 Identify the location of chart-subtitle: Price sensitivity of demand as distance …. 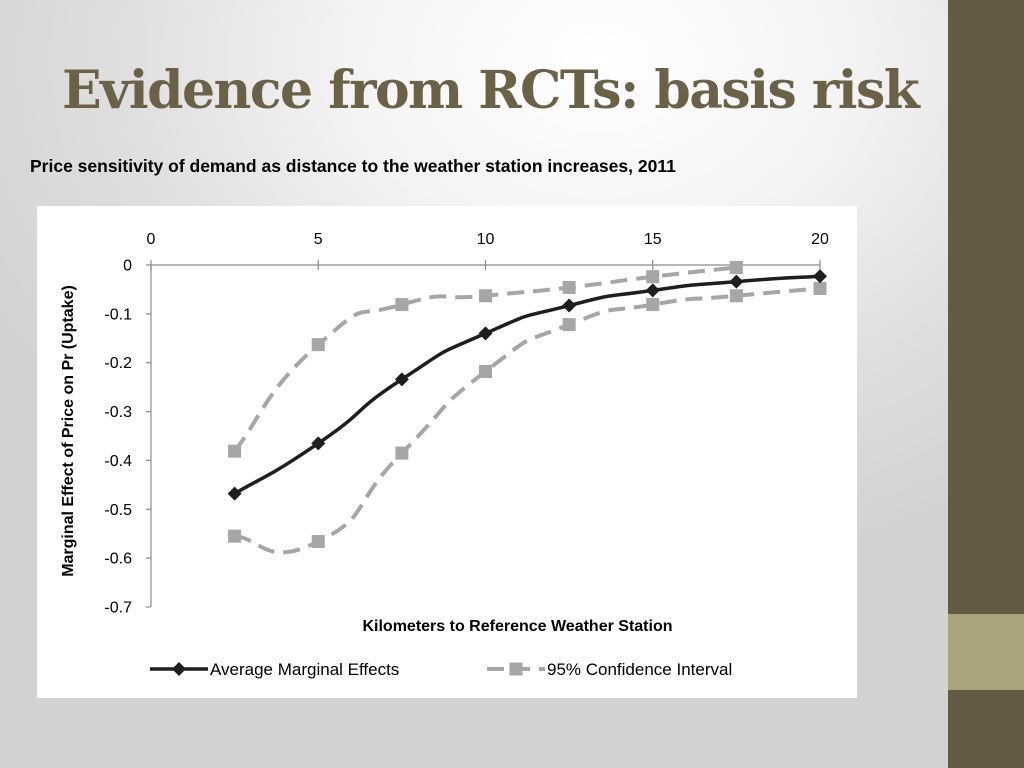
(353, 166).